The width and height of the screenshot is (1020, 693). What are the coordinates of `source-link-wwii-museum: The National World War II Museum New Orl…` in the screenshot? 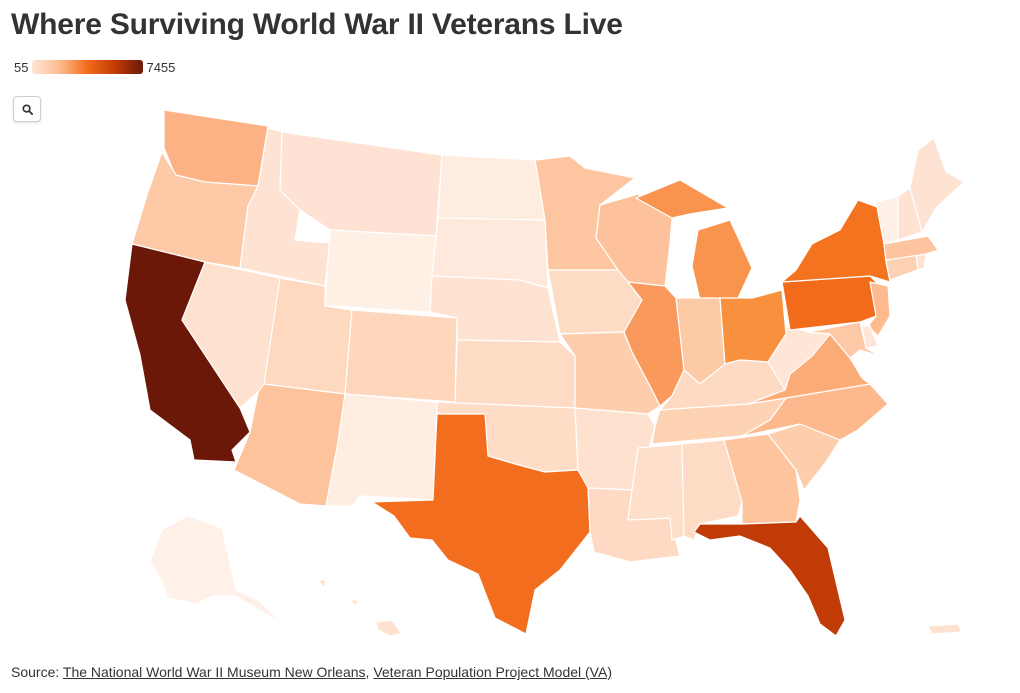 It's located at (214, 672).